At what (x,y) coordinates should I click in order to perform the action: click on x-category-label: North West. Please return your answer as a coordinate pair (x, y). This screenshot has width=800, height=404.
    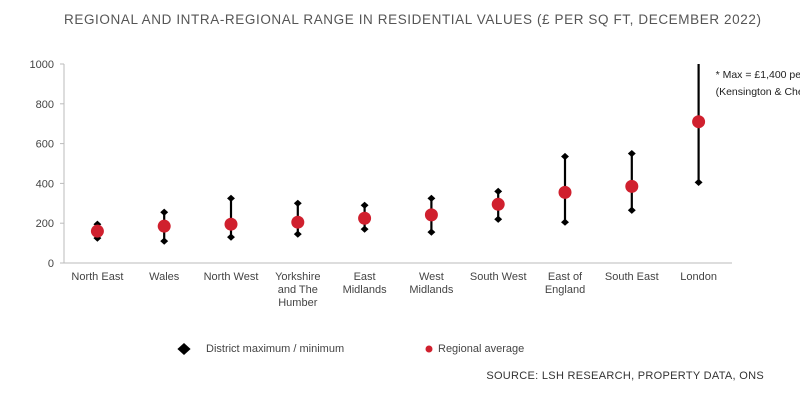
    Looking at the image, I should click on (231, 277).